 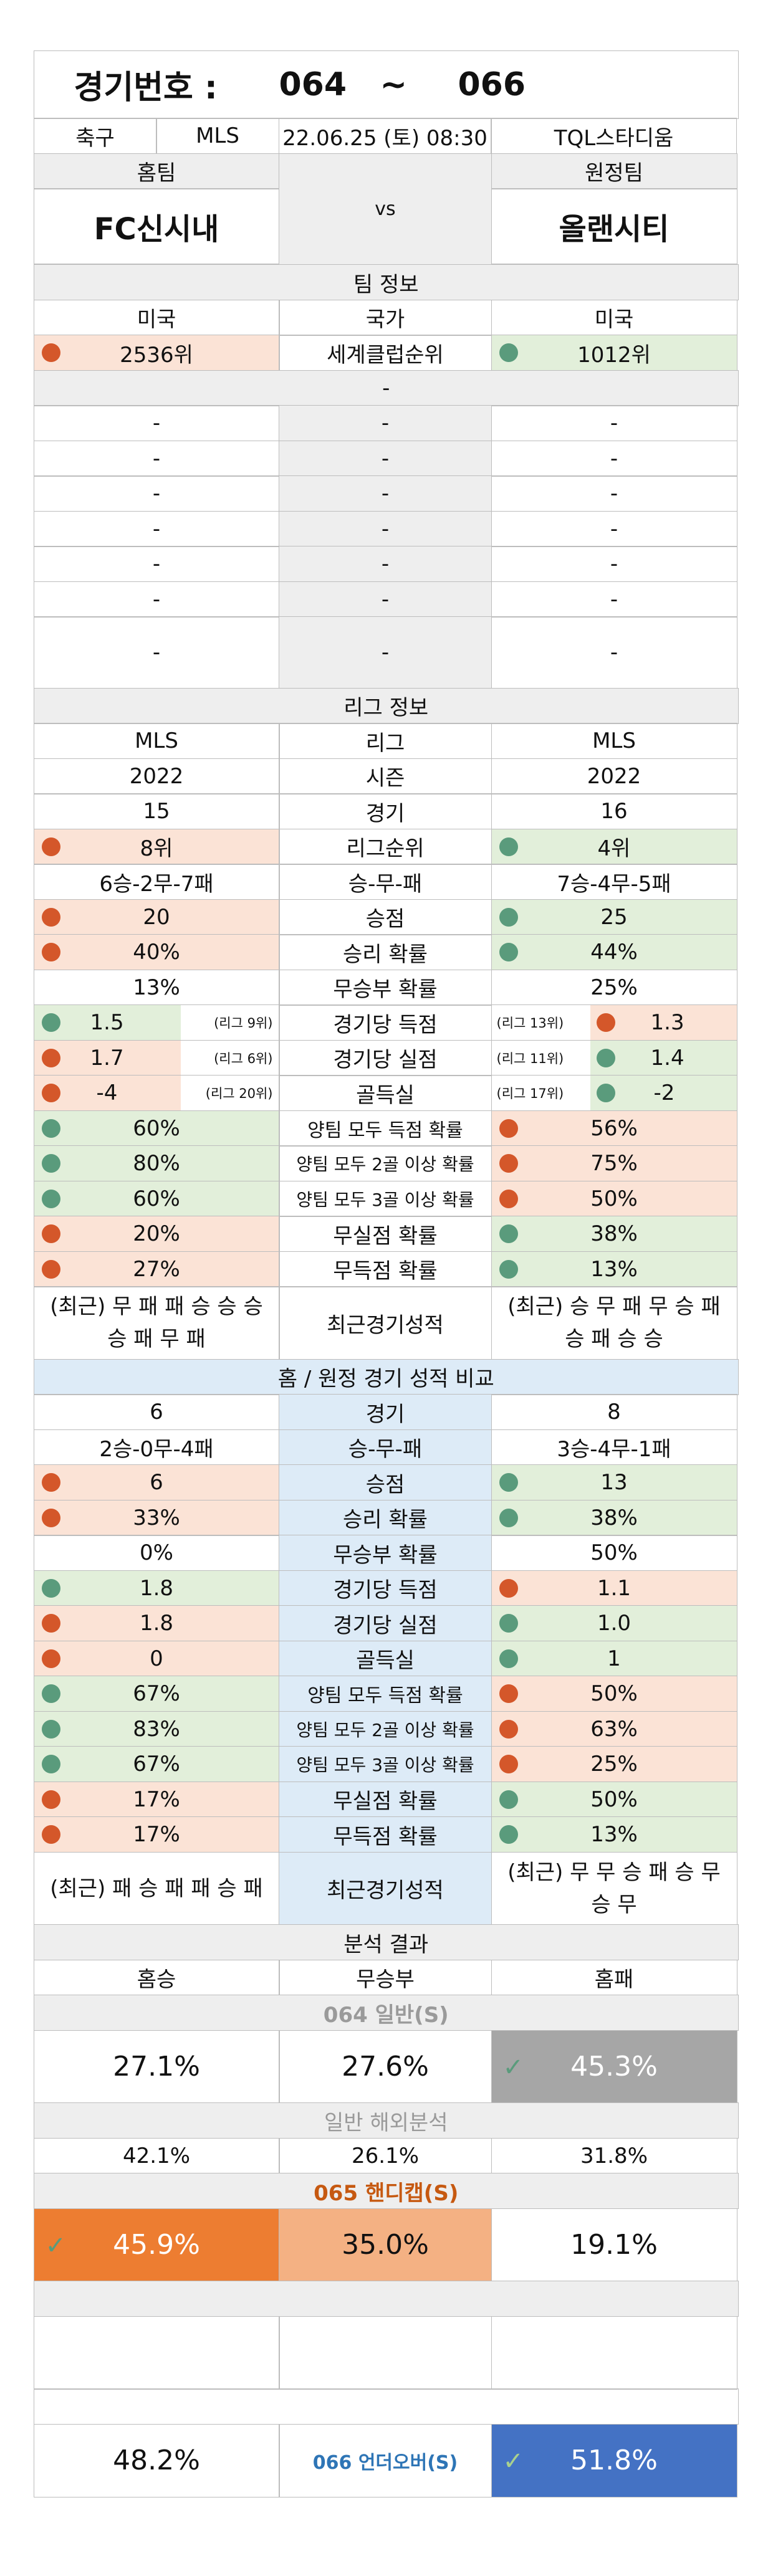 What do you see at coordinates (385, 1023) in the screenshot?
I see `goals-for-label: 경기당 득점` at bounding box center [385, 1023].